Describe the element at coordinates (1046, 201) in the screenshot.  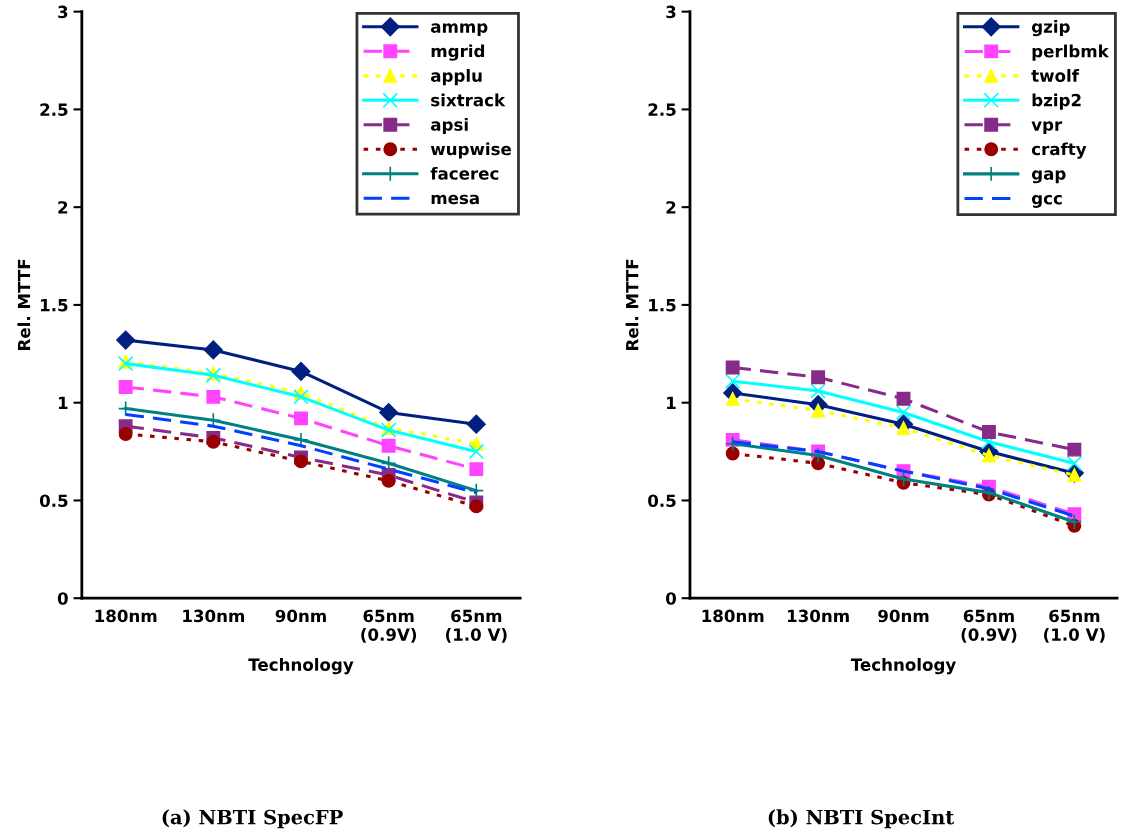
I see `legend-label: gcc` at that location.